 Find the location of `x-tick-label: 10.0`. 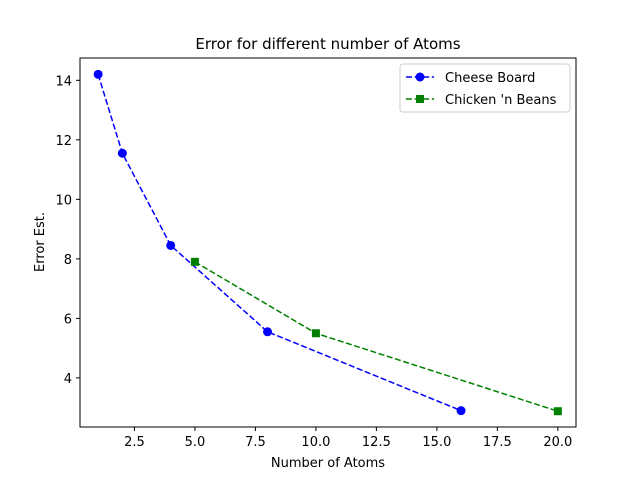

x-tick-label: 10.0 is located at coordinates (315, 442).